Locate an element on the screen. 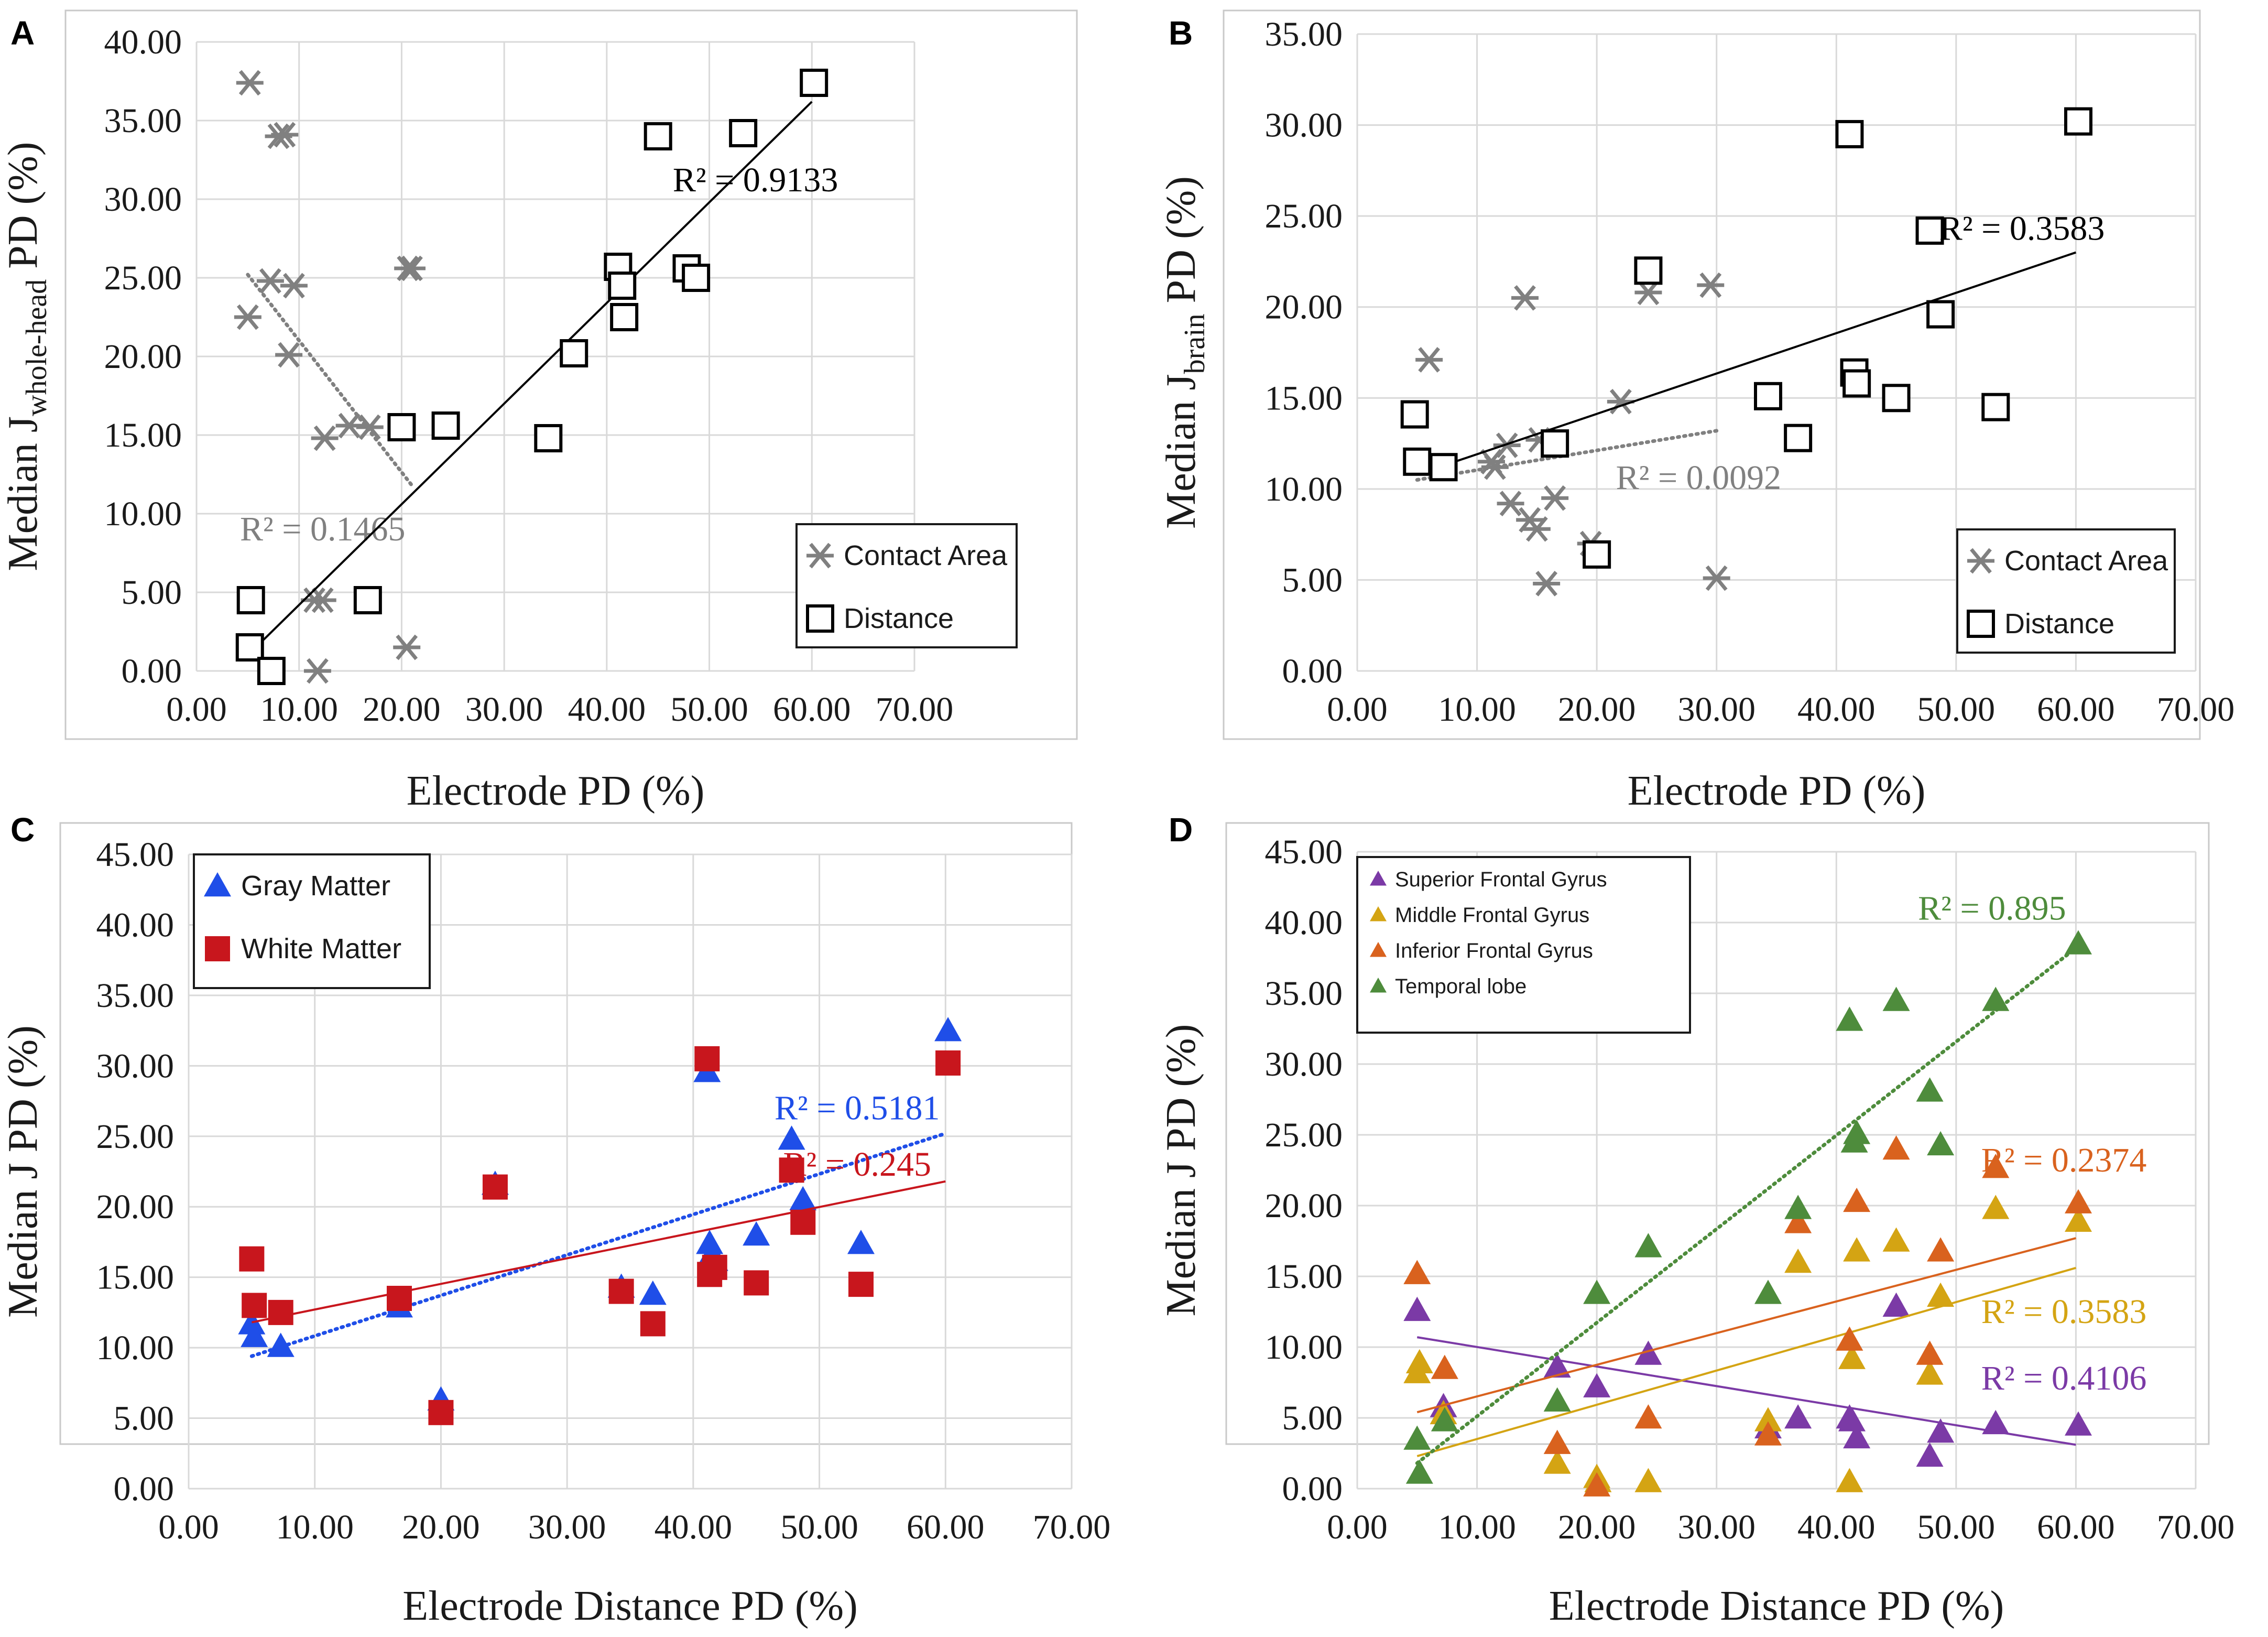  legend-item: White Matter is located at coordinates (303, 949).